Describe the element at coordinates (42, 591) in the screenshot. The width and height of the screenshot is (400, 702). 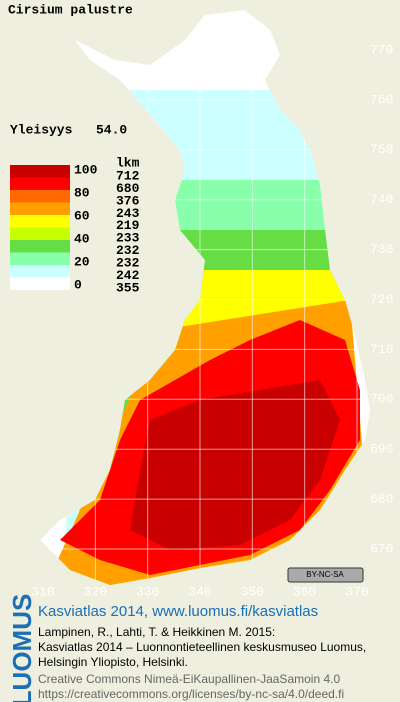
I see `easting-label: 310` at that location.